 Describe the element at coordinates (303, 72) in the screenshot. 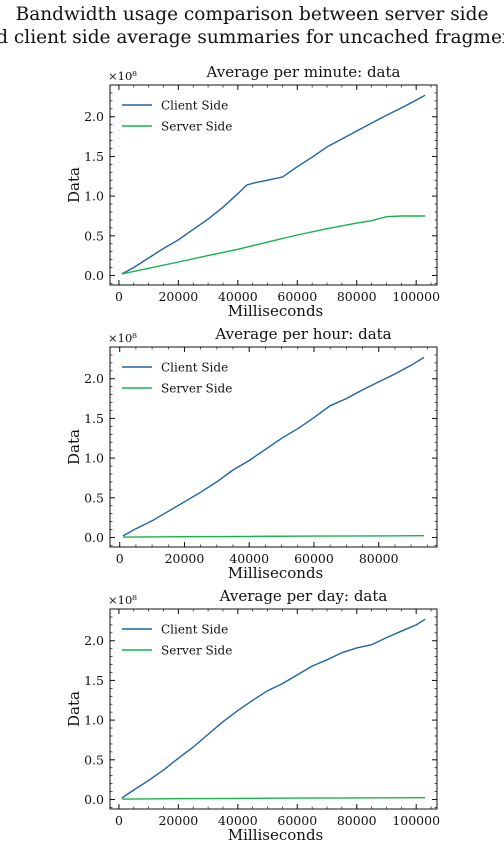

I see `panel-title: Average per minute: data` at that location.